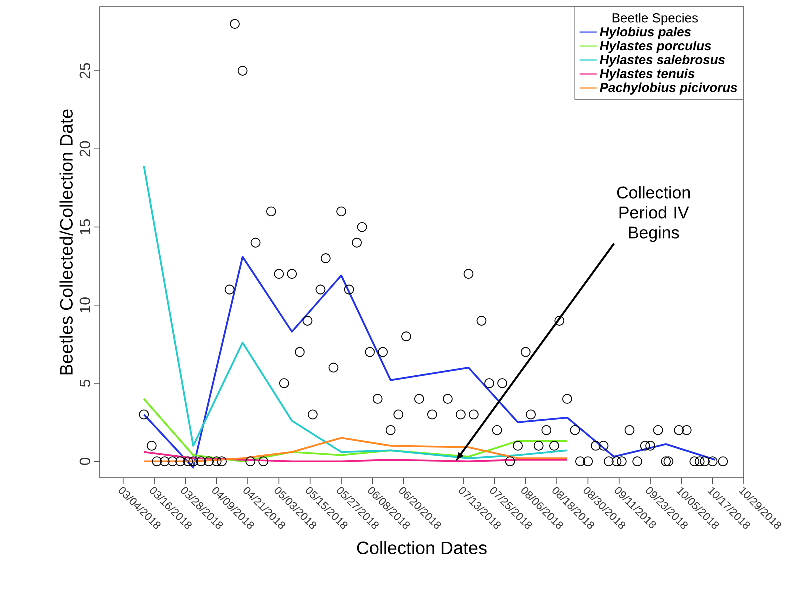 This screenshot has height=595, width=792. I want to click on legend-label: Hylastes porculus, so click(656, 47).